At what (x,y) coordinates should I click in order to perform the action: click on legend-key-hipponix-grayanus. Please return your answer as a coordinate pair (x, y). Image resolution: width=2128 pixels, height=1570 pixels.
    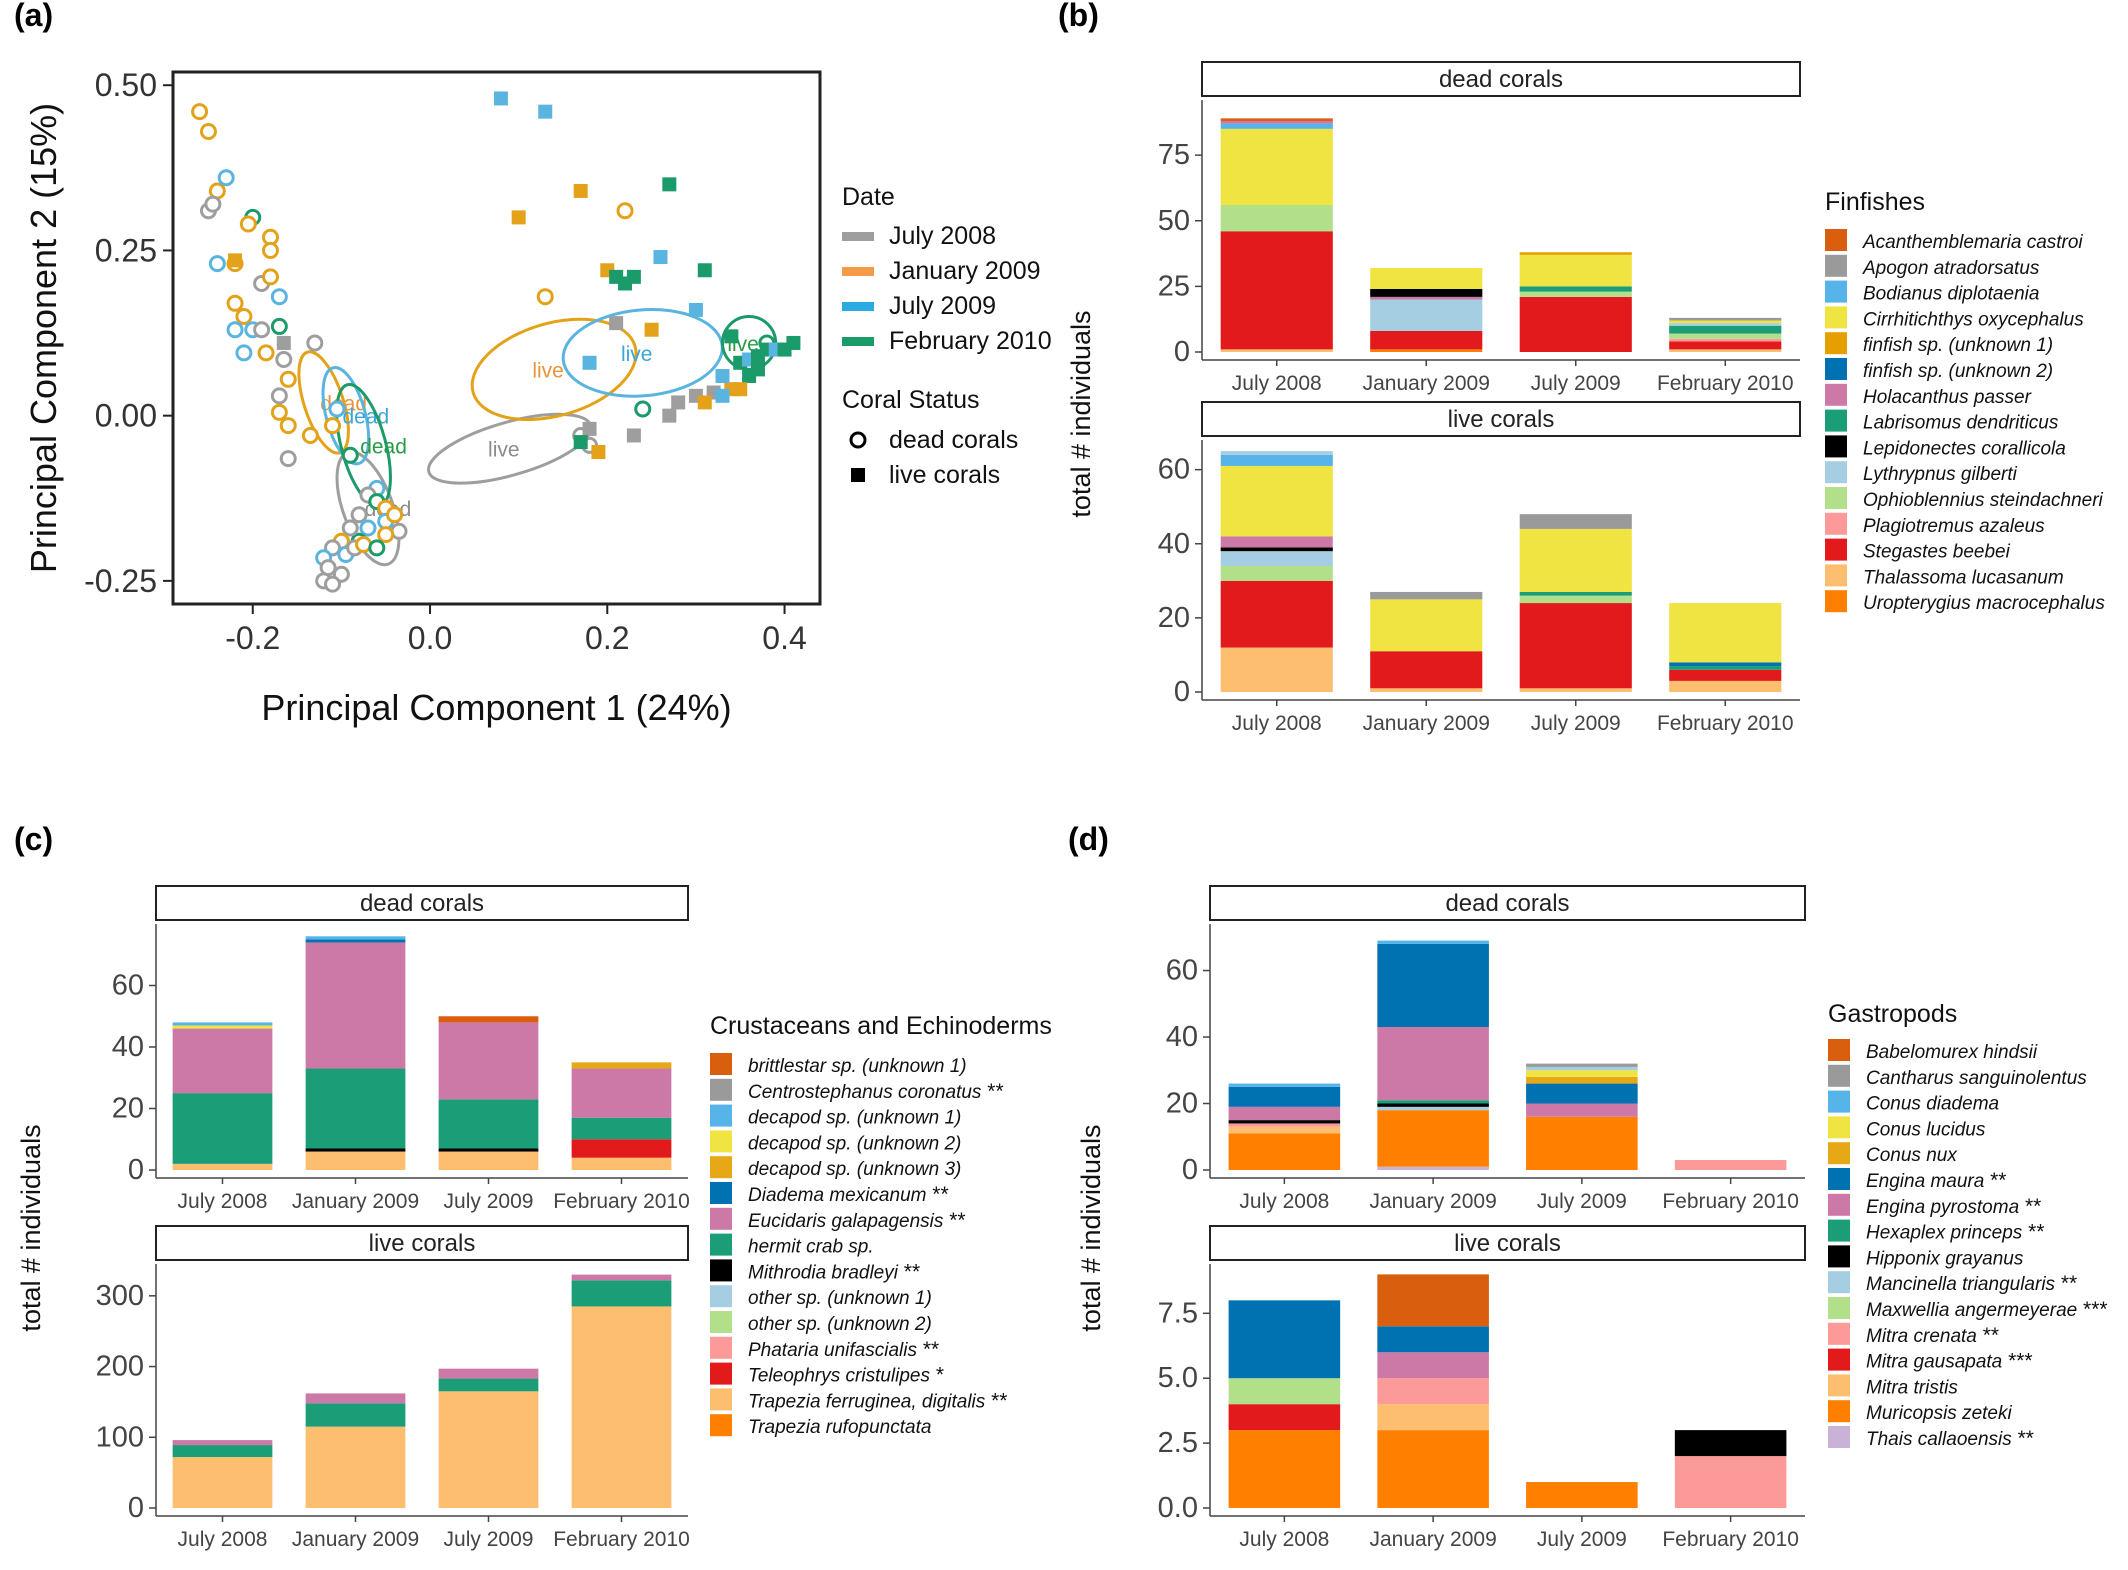
    Looking at the image, I should click on (1839, 1256).